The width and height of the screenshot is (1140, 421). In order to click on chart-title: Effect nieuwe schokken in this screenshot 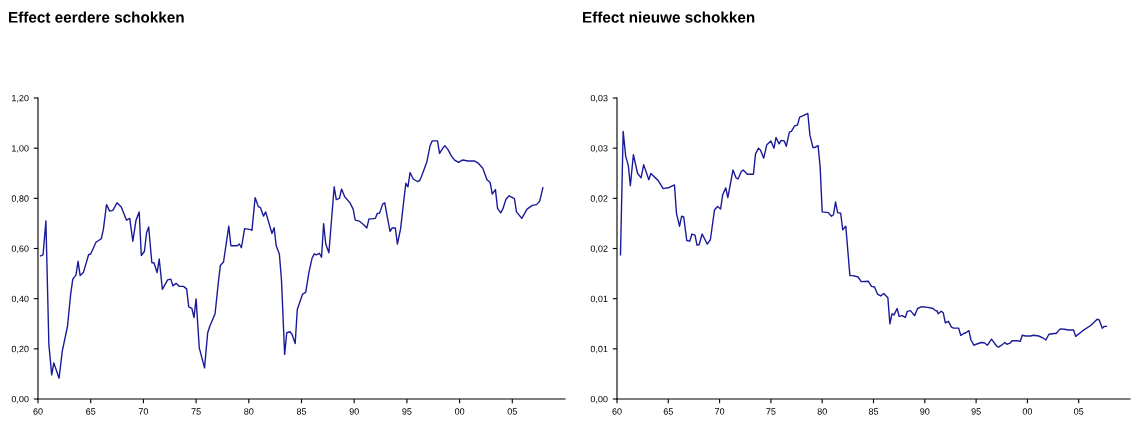, I will do `click(669, 17)`.